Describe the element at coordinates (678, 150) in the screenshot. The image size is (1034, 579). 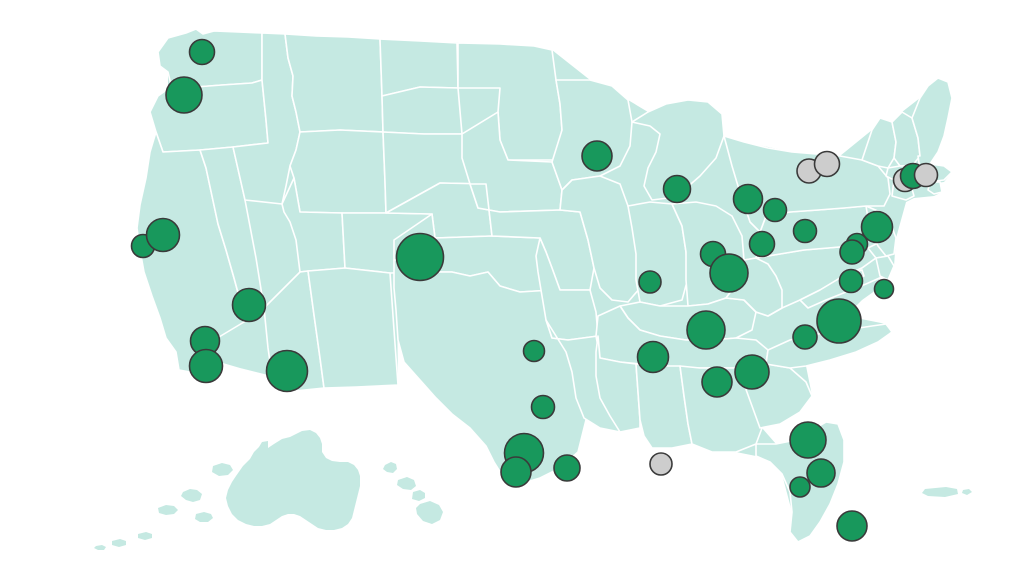
I see `state-mi` at that location.